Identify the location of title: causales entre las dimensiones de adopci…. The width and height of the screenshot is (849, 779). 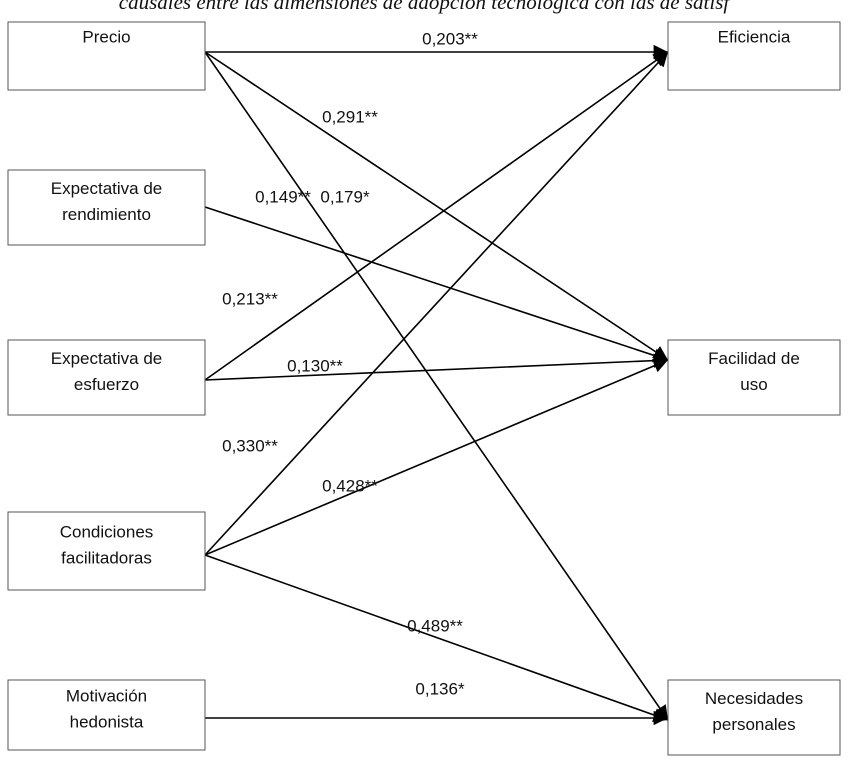
(426, 7).